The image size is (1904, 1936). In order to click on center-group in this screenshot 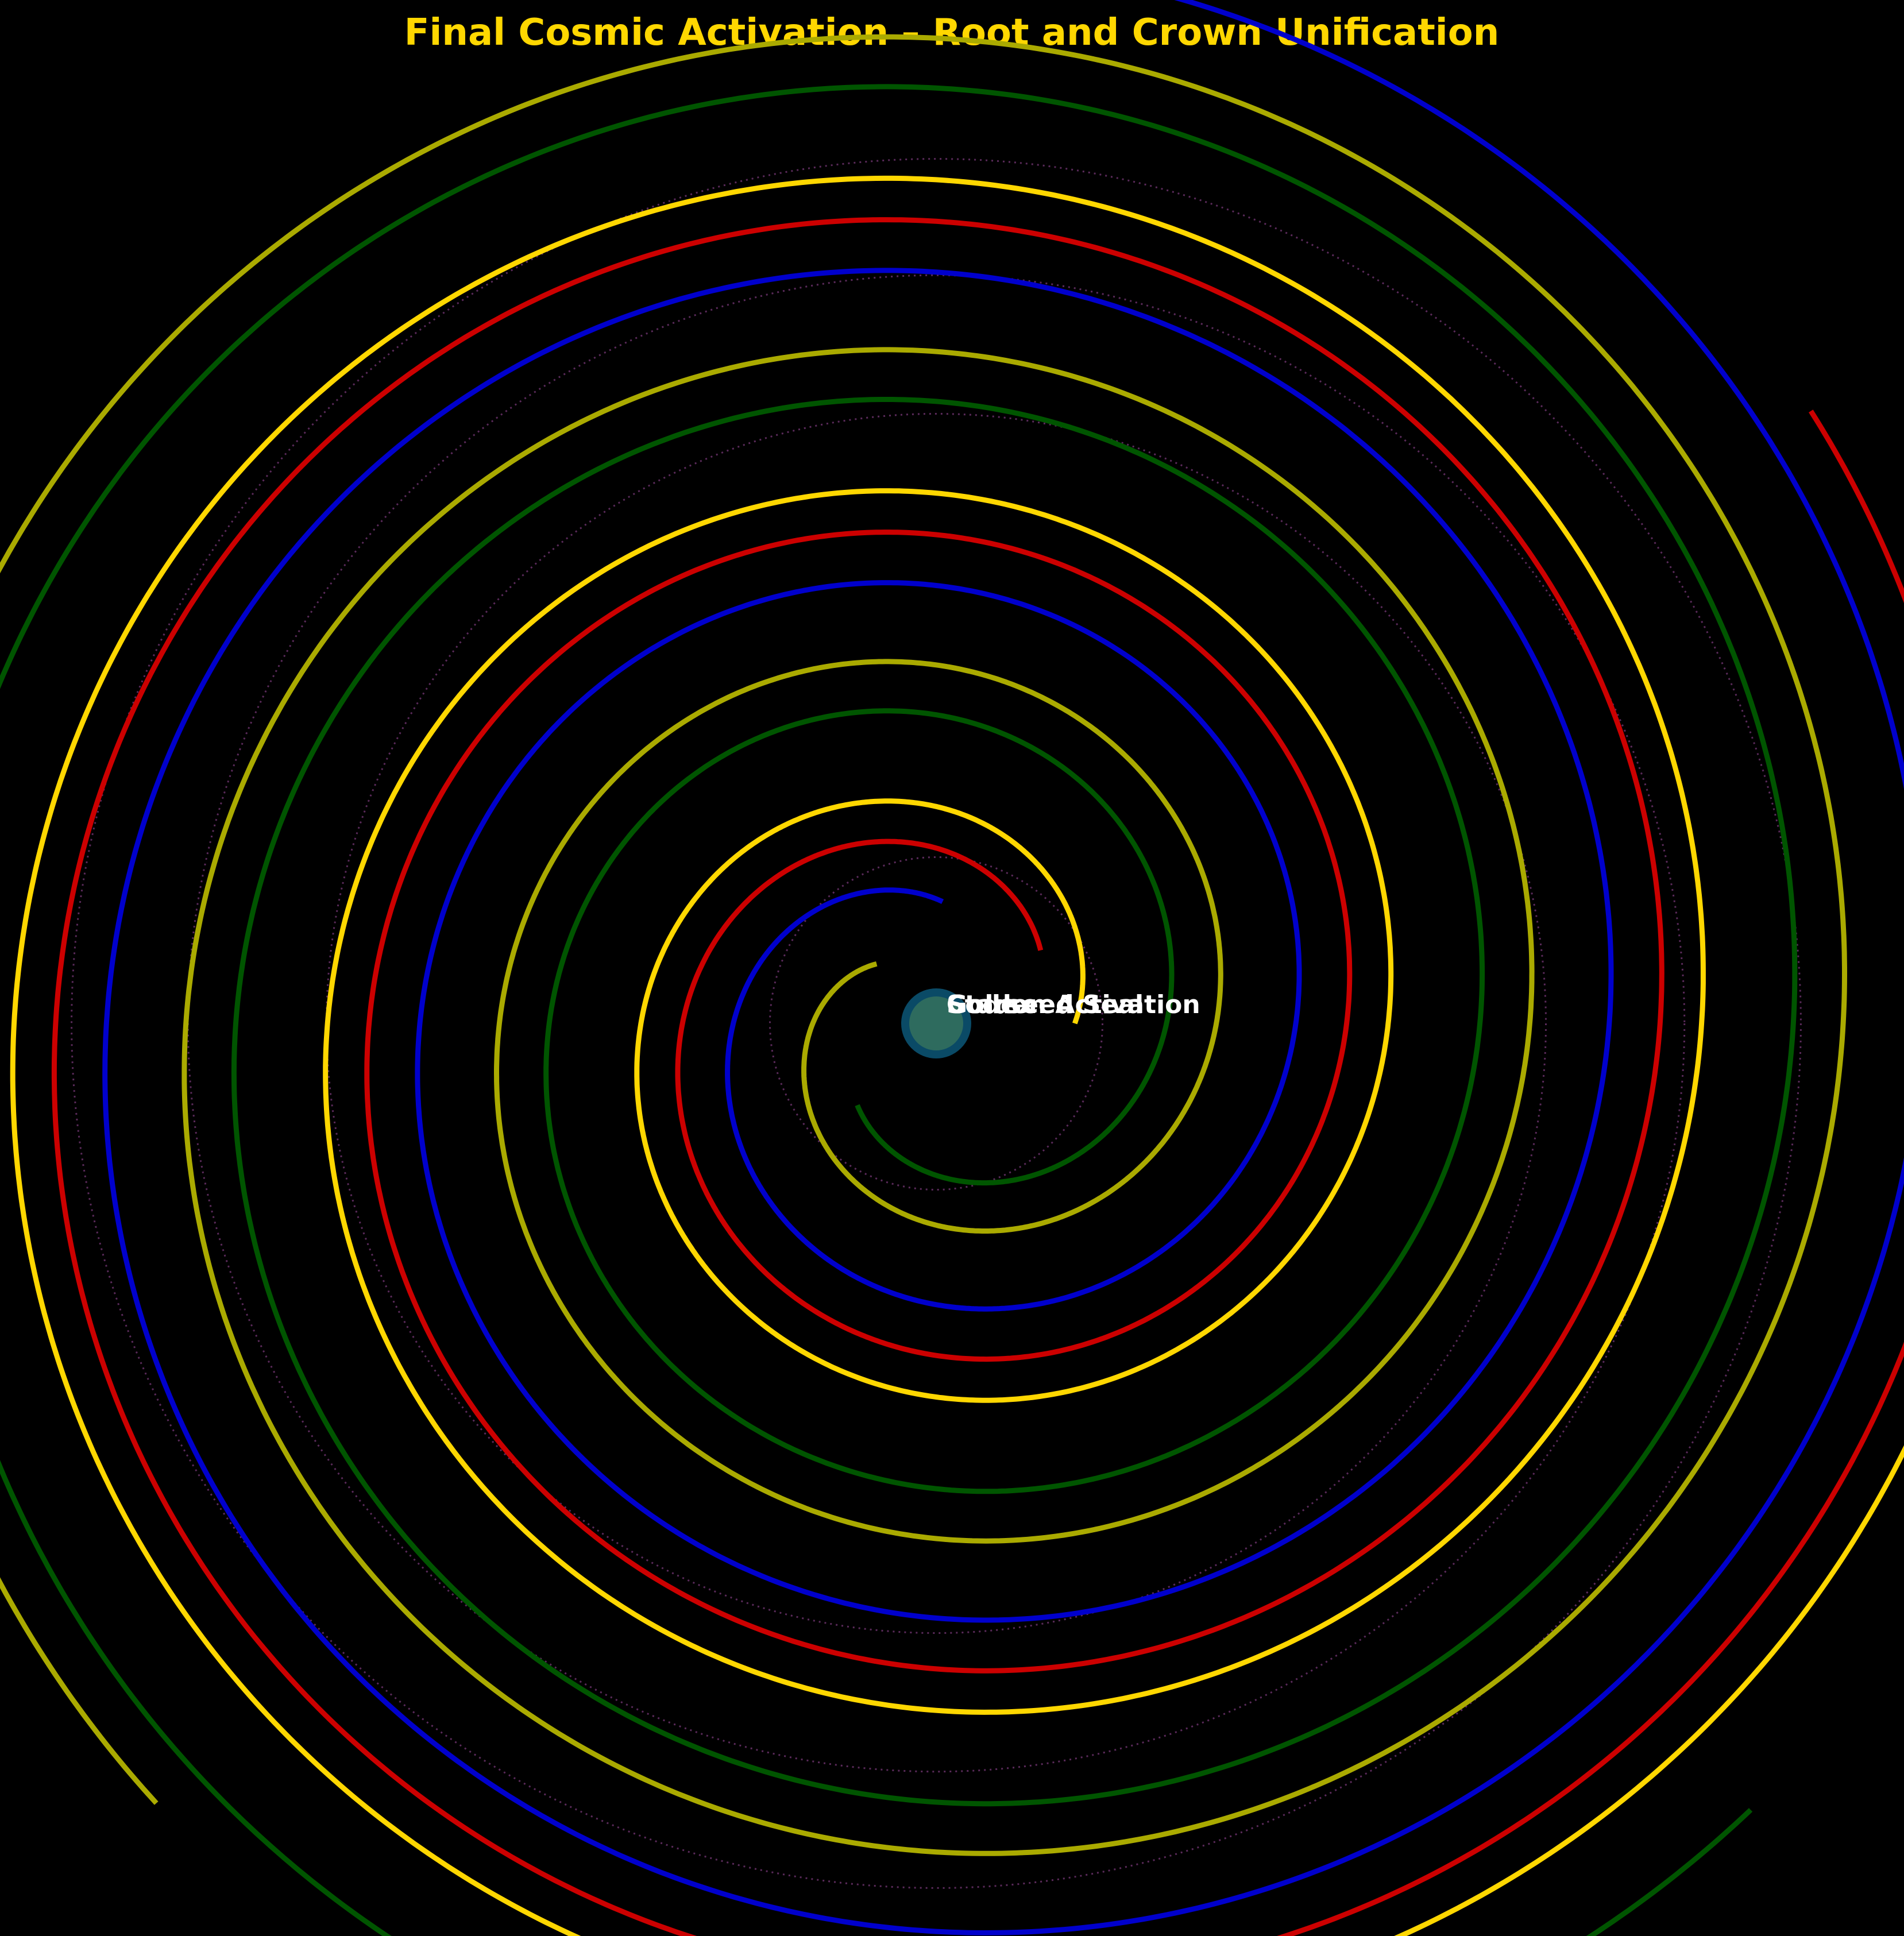, I will do `click(936, 1023)`.